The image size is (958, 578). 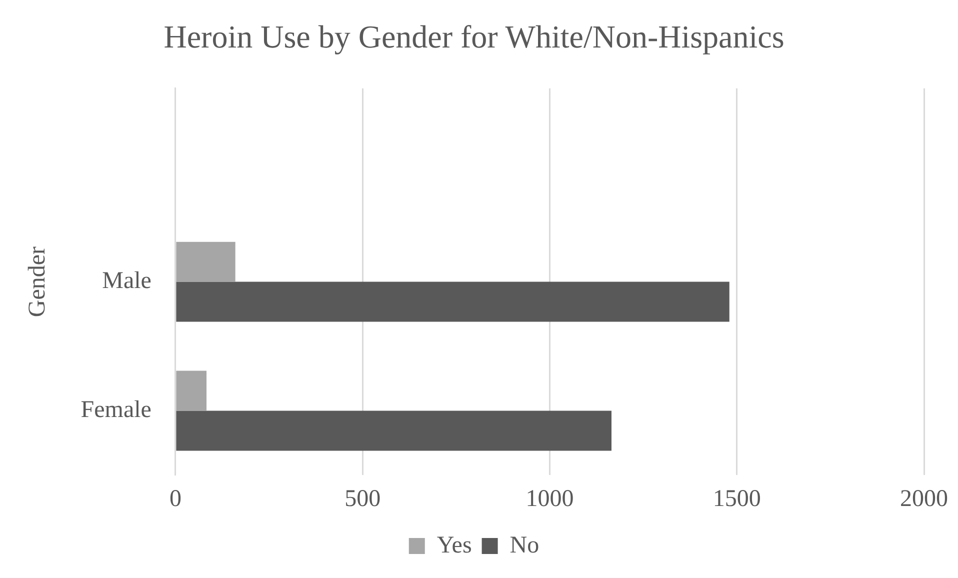 What do you see at coordinates (127, 281) in the screenshot?
I see `y-tick-label: Male` at bounding box center [127, 281].